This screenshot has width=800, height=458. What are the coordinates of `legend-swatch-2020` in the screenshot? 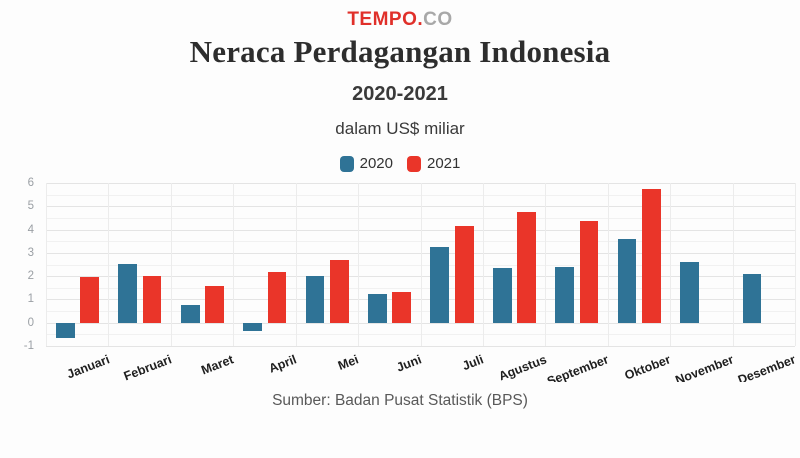 It's located at (346, 163).